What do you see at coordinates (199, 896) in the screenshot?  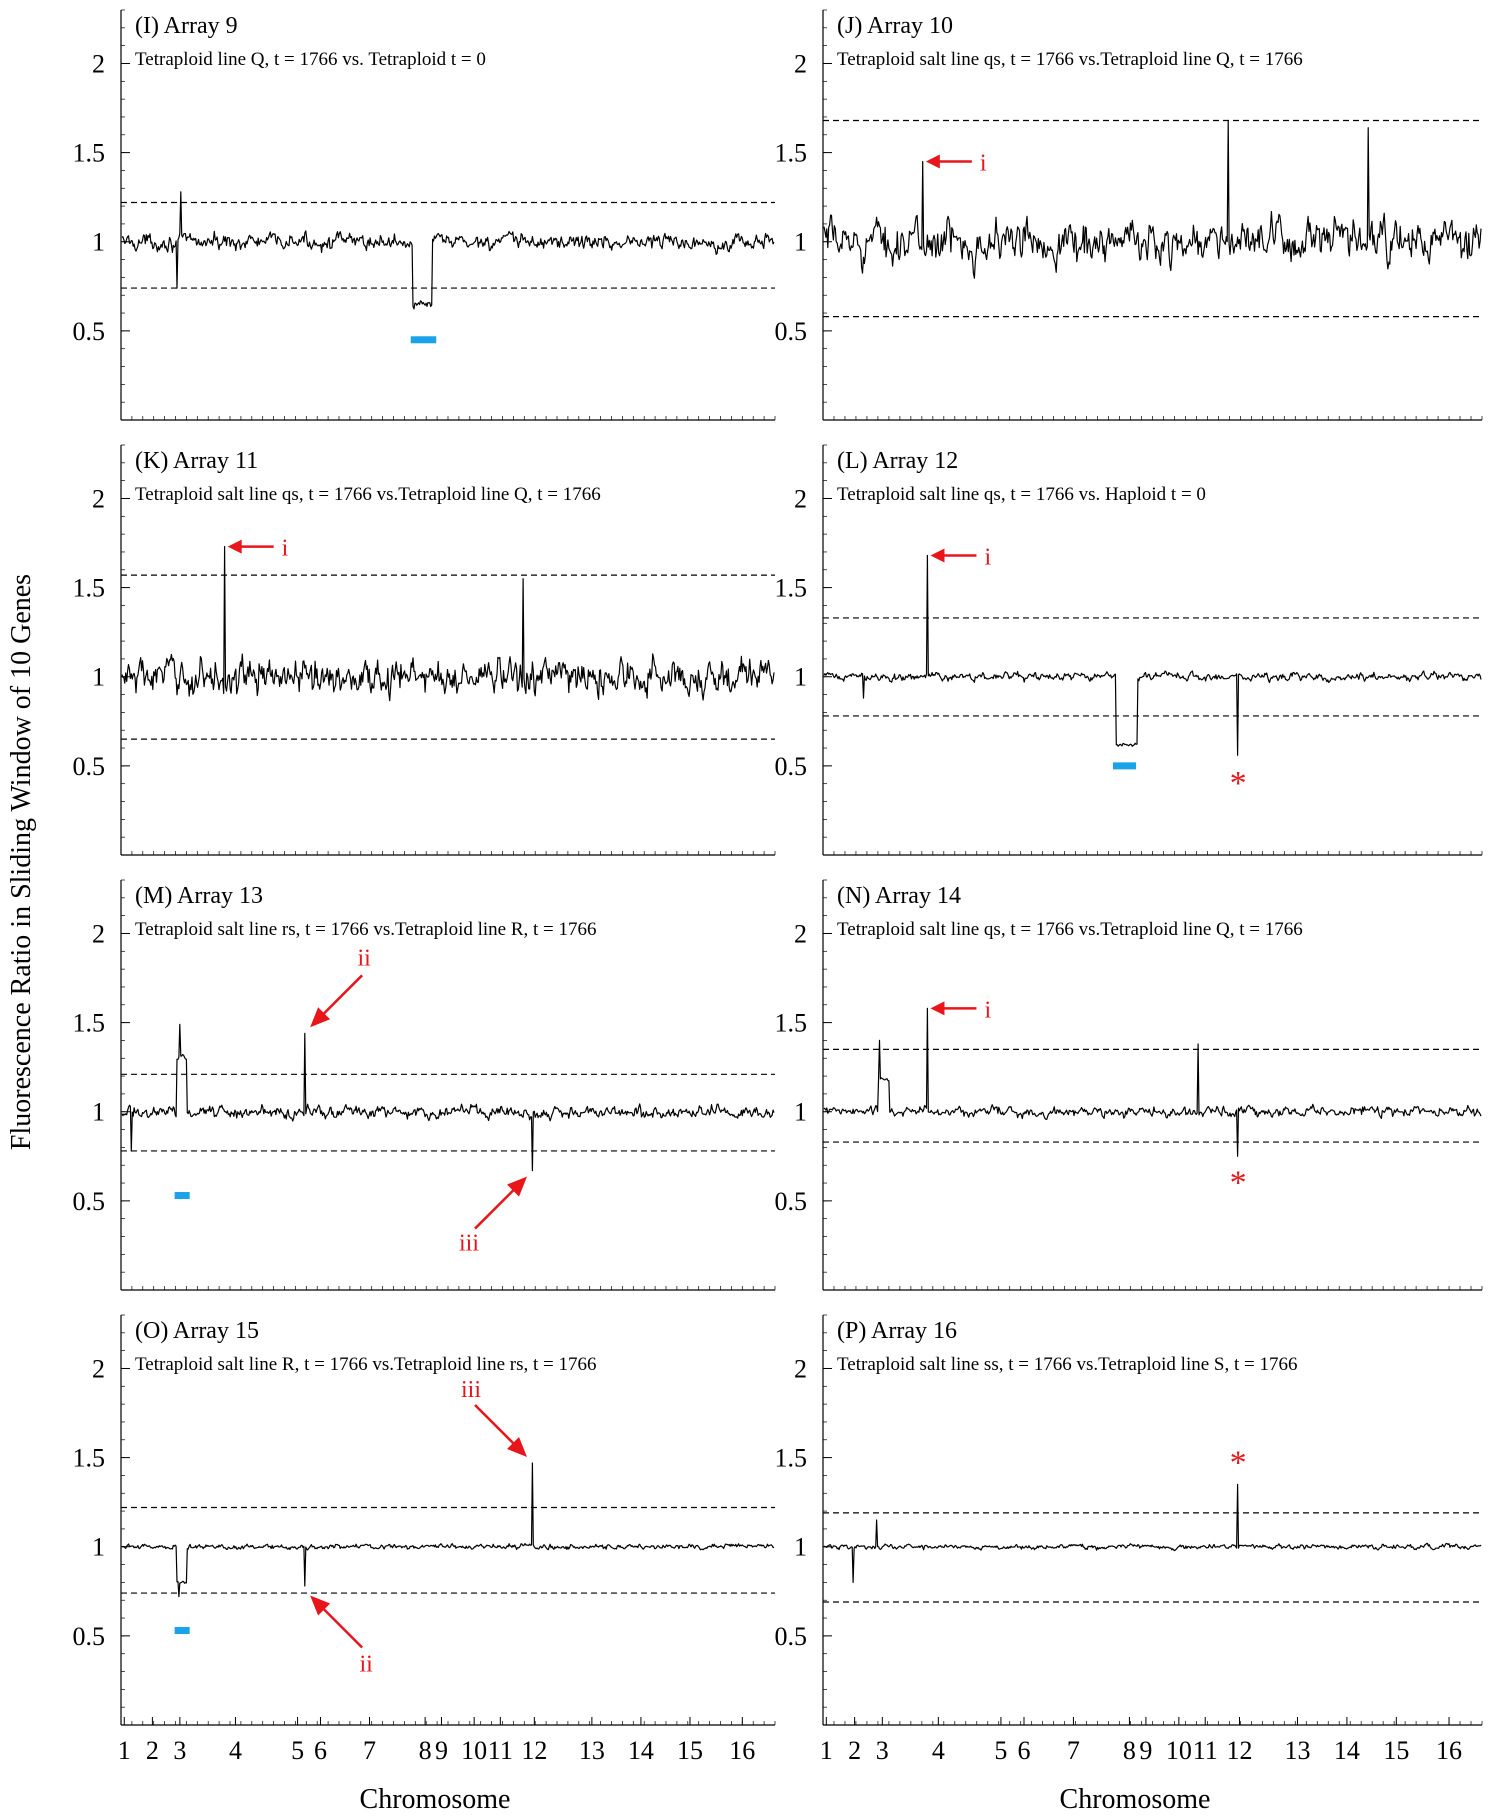 I see `panel-title: (M) Array 13` at bounding box center [199, 896].